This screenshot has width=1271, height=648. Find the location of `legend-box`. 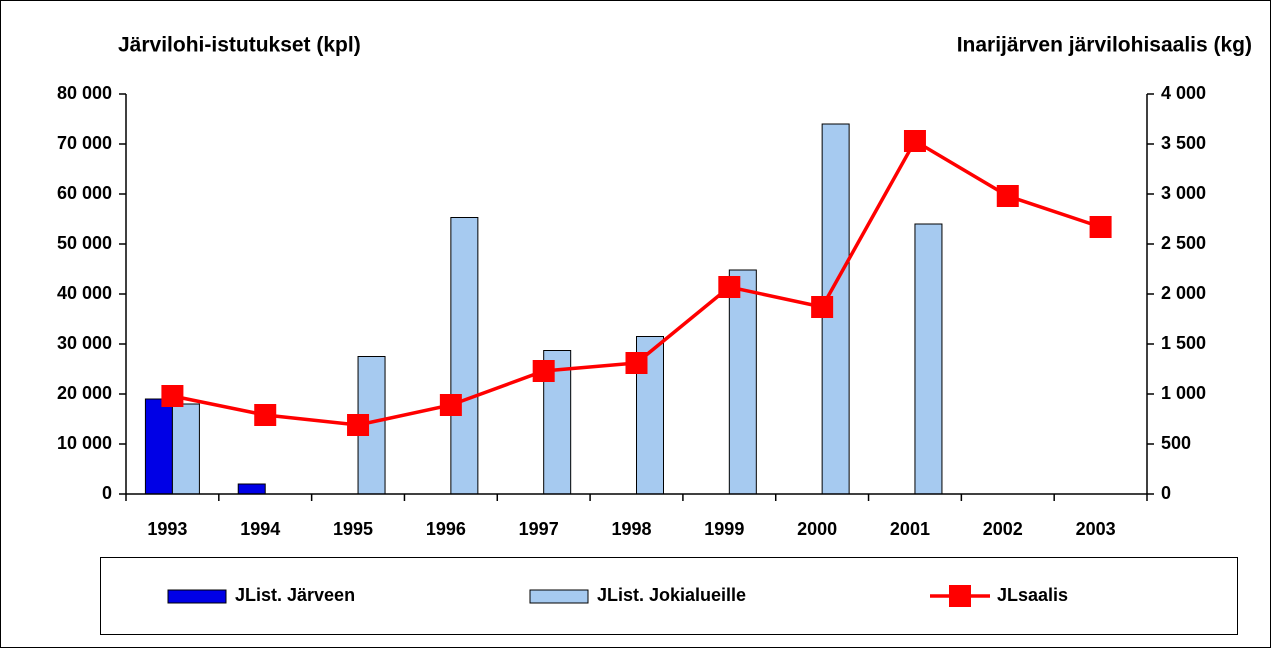

legend-box is located at coordinates (669, 596).